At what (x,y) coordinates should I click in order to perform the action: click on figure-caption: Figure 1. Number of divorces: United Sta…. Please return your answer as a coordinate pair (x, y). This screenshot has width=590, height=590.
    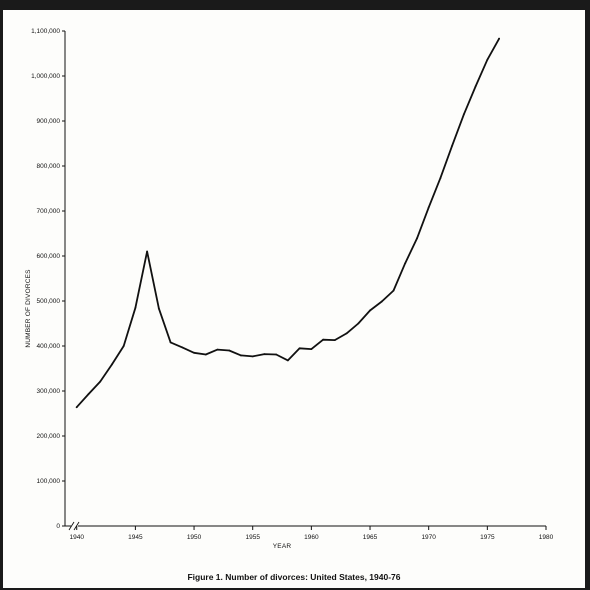
    Looking at the image, I should click on (294, 577).